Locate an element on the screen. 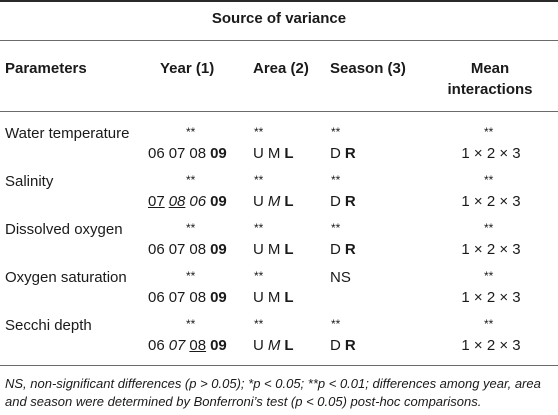 The width and height of the screenshot is (558, 415). header-mean-line2: interactions is located at coordinates (490, 89).